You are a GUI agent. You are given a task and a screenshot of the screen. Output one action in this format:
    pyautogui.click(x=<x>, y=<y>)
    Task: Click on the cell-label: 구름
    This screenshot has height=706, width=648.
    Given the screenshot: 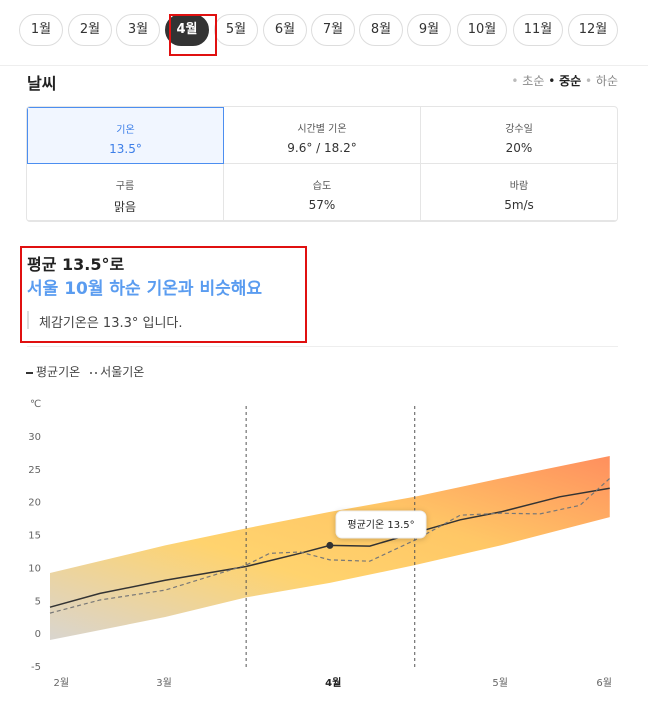 What is the action you would take?
    pyautogui.click(x=125, y=186)
    